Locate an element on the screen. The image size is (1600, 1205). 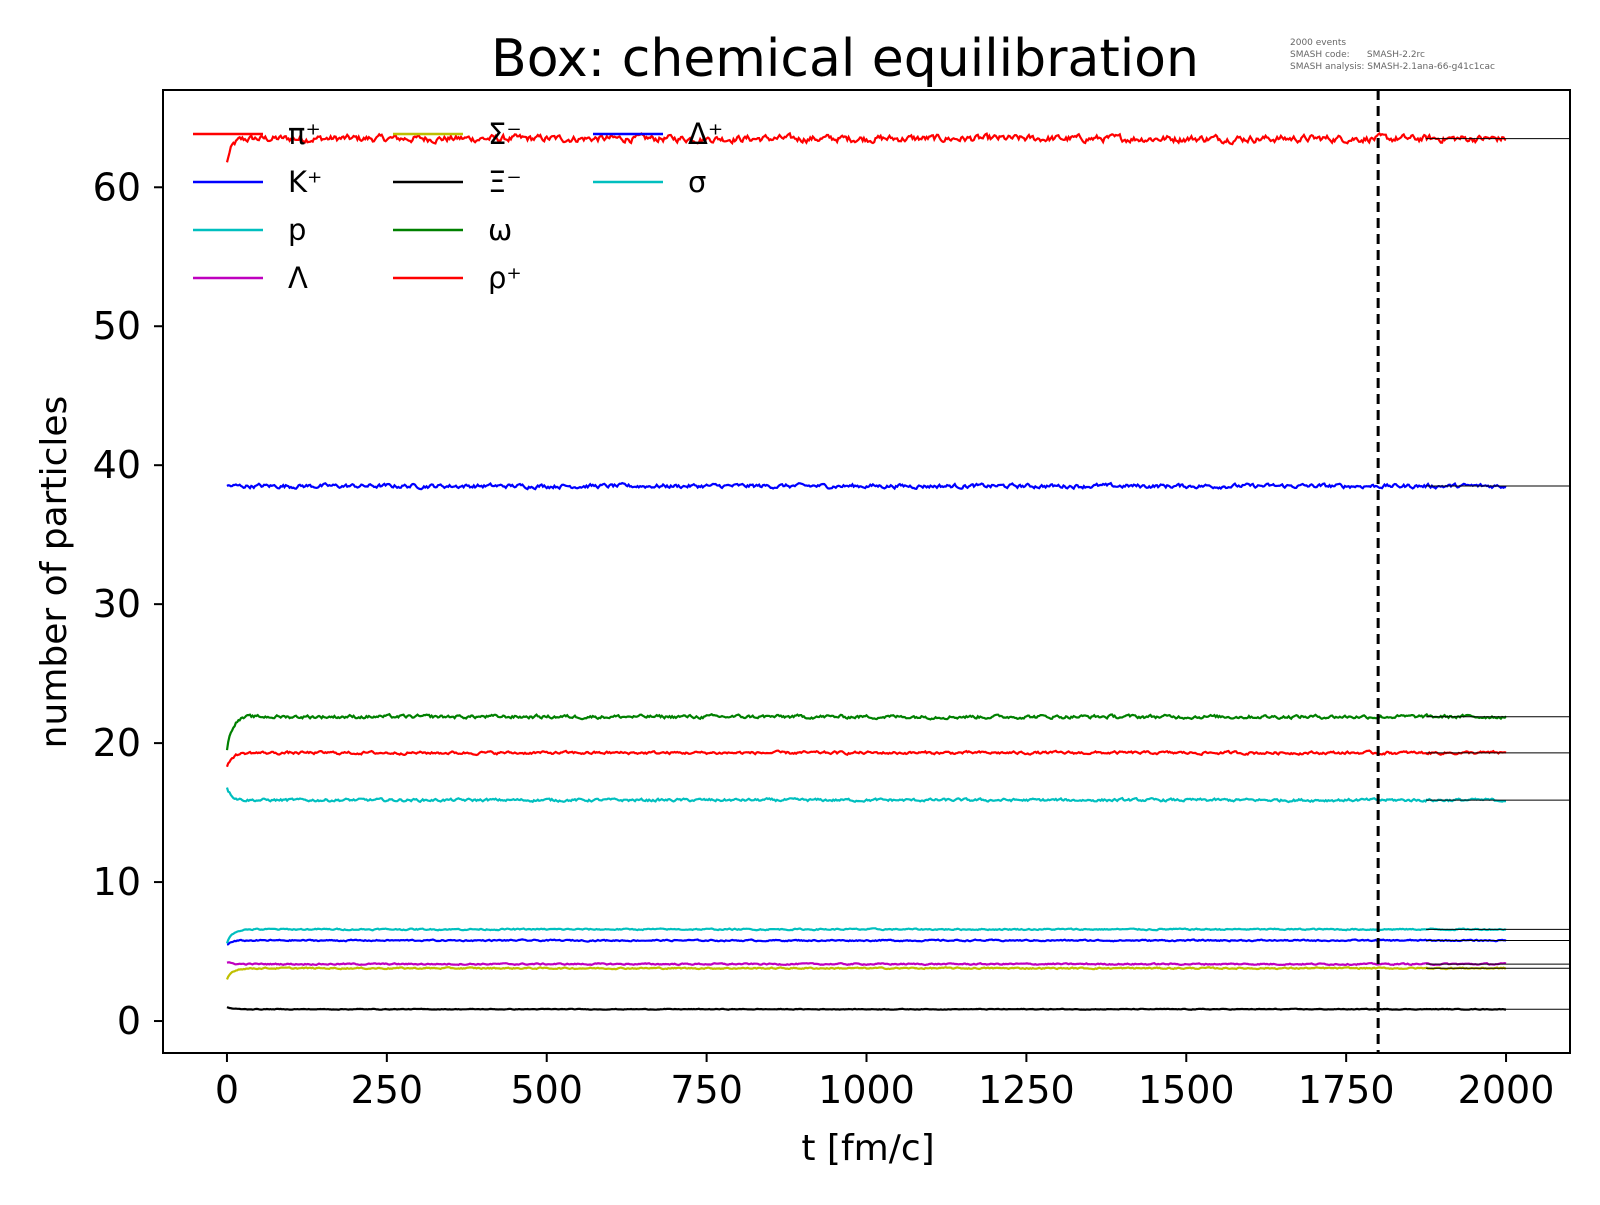
legend-label-8: Δ⁺ is located at coordinates (705, 134).